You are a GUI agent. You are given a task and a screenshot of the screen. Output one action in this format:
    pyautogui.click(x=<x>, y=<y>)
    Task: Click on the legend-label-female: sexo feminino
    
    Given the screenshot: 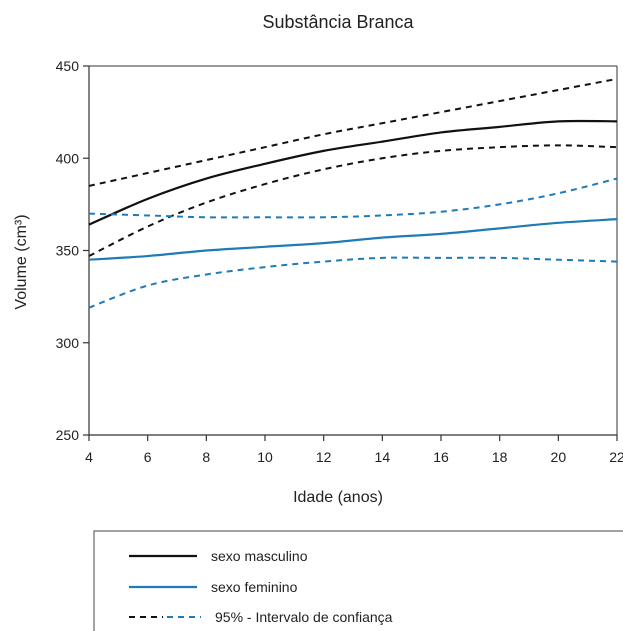 What is the action you would take?
    pyautogui.click(x=254, y=587)
    